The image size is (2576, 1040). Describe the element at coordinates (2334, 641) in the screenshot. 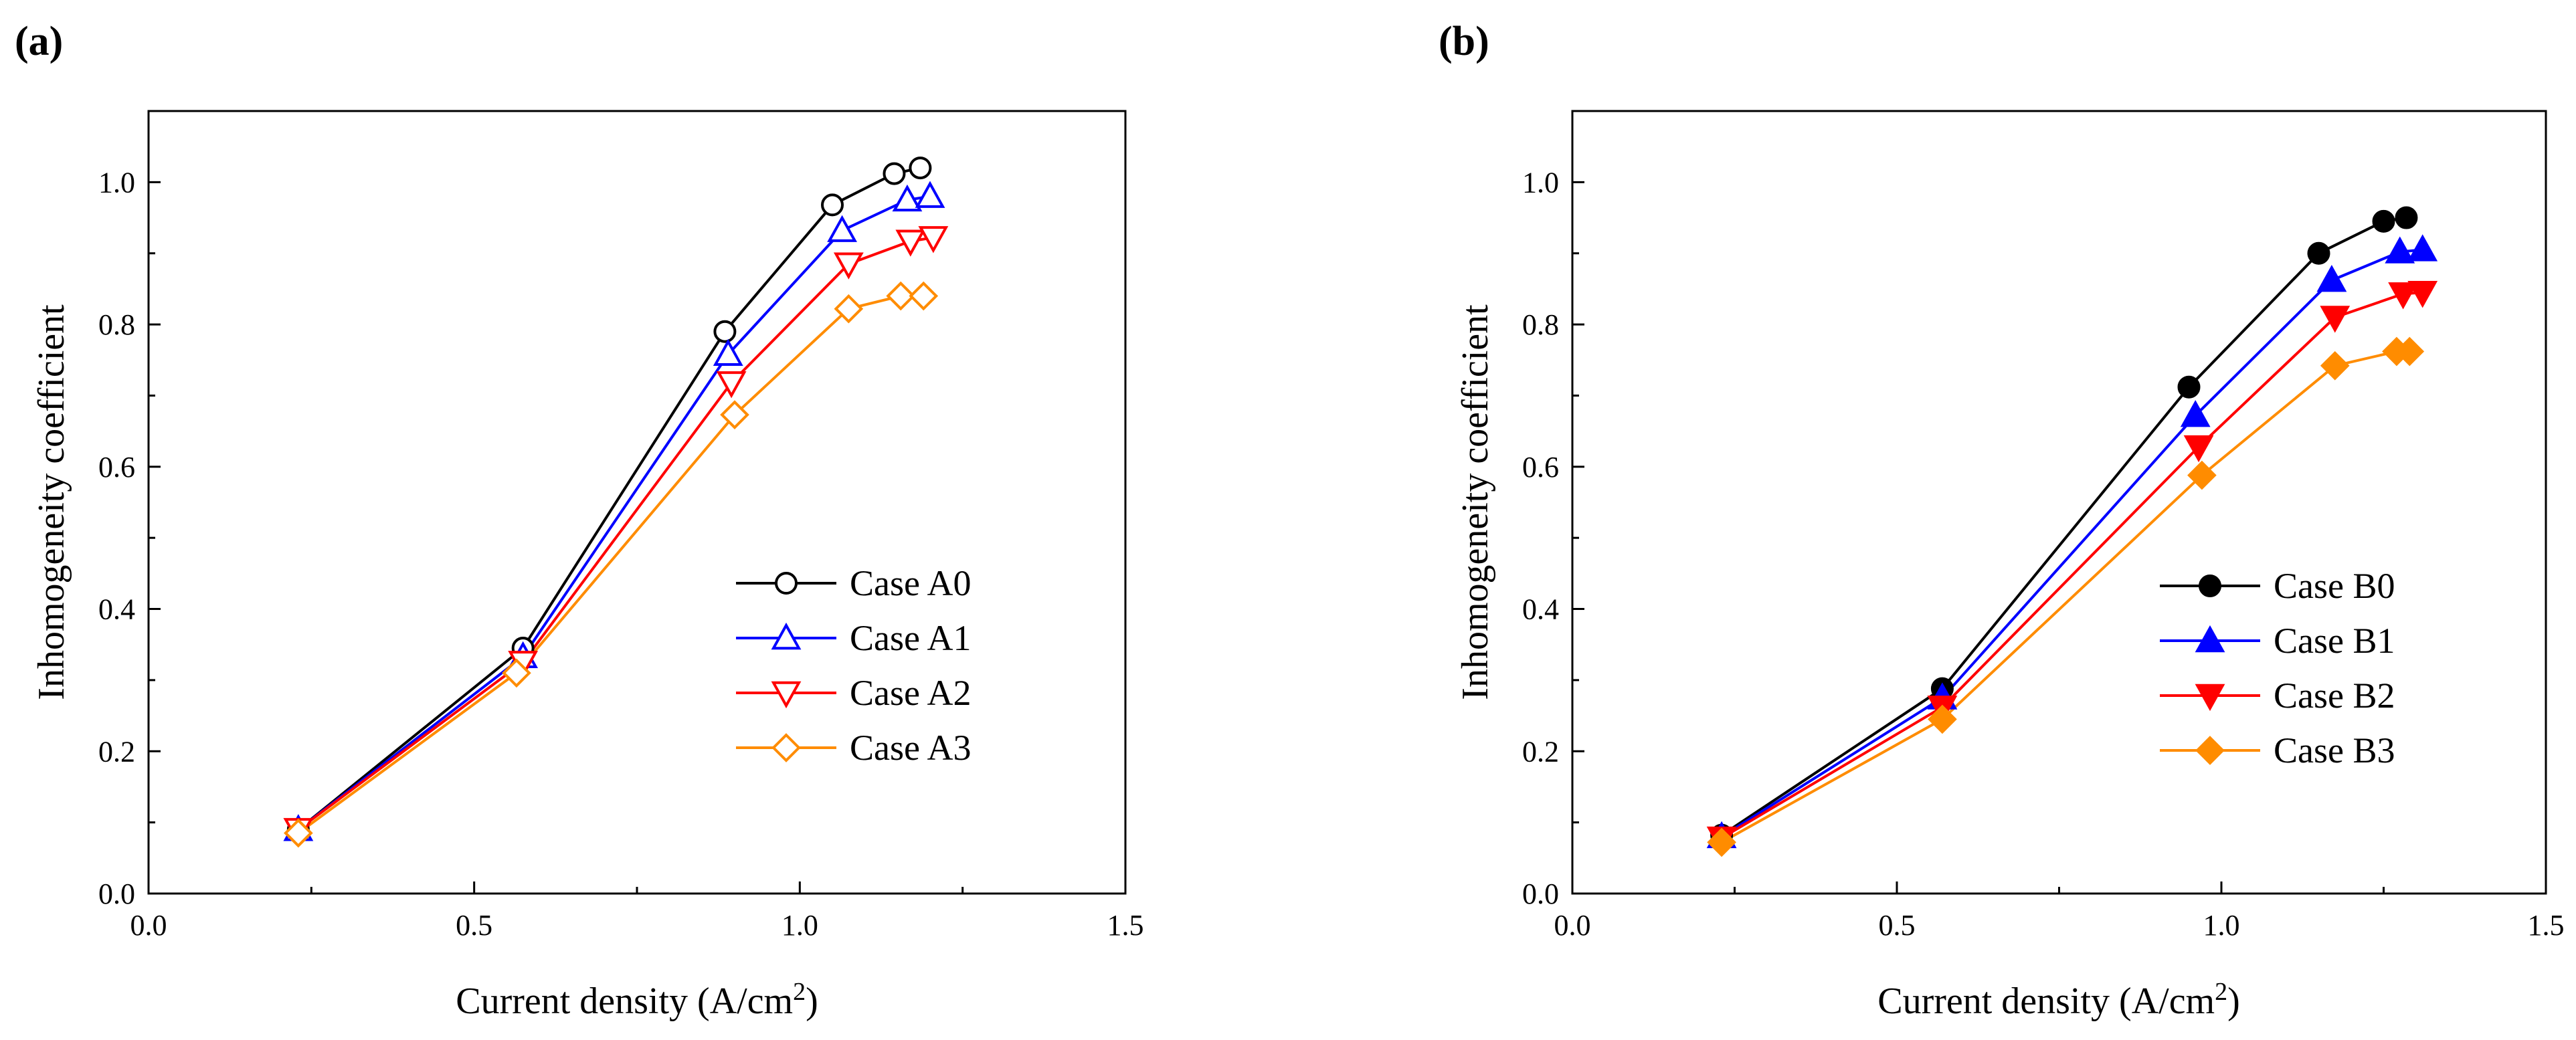

I see `legend-label: Case B1` at that location.